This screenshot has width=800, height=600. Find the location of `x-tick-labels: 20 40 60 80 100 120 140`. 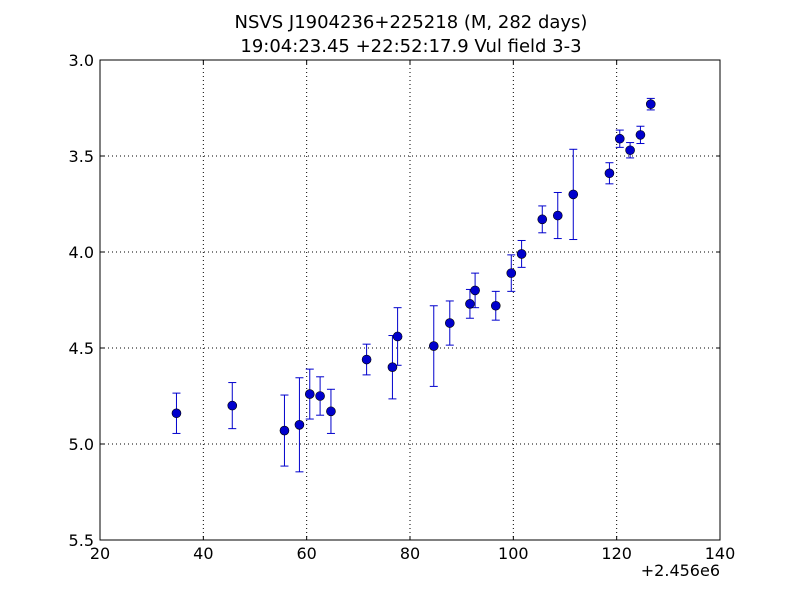

x-tick-labels: 20 40 60 80 100 120 140 is located at coordinates (412, 553).